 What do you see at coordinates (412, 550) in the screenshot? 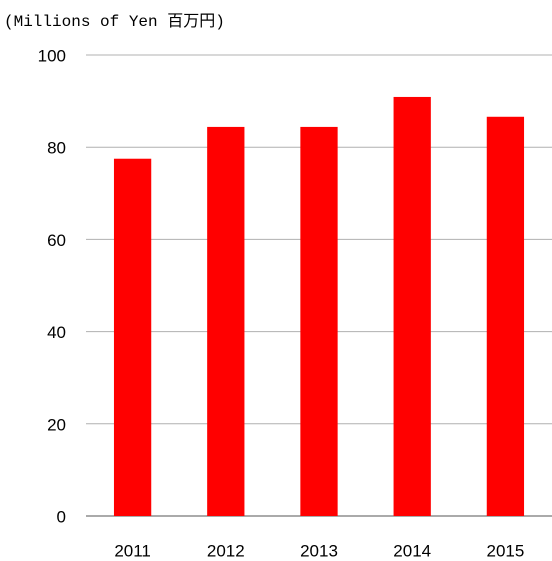
I see `x-tick-label: 2014` at bounding box center [412, 550].